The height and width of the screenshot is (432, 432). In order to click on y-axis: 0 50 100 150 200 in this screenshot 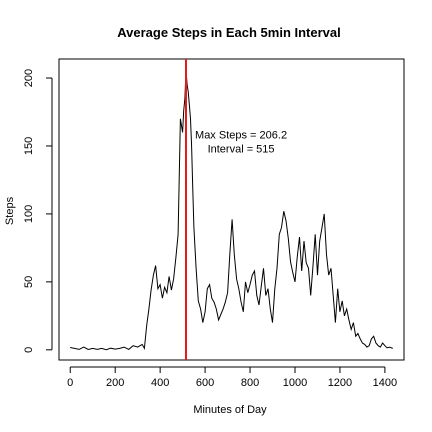, I will do `click(38, 211)`.